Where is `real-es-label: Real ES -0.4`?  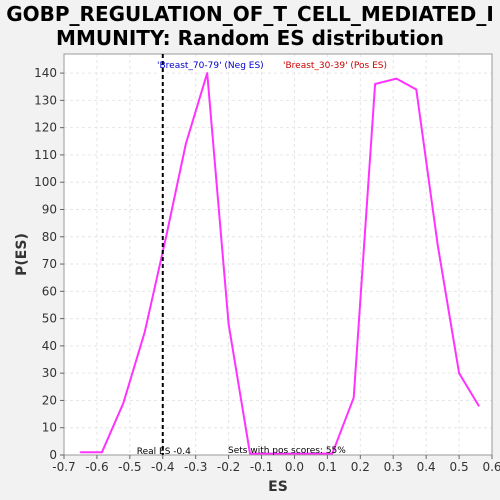
real-es-label: Real ES -0.4 is located at coordinates (164, 452).